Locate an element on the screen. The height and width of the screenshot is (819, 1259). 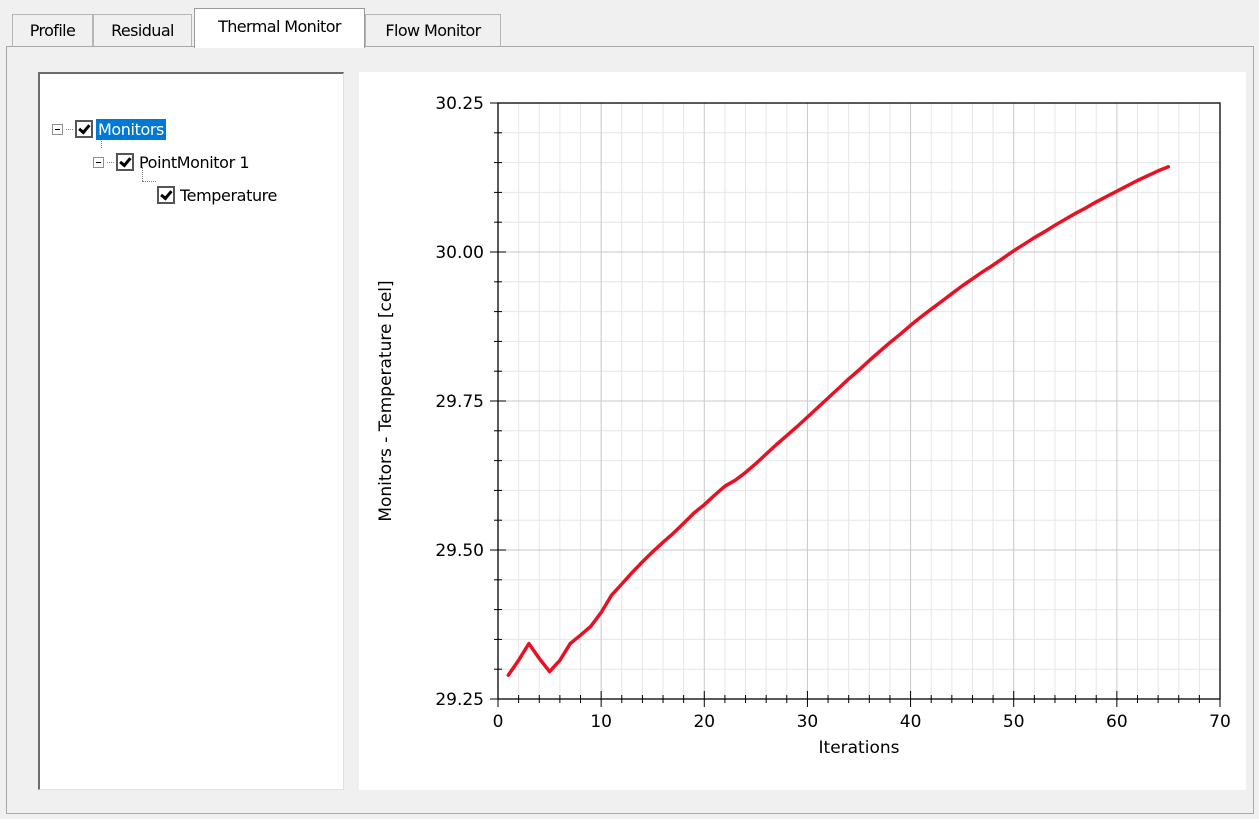
y-tick-label: 29.50 is located at coordinates (459, 551).